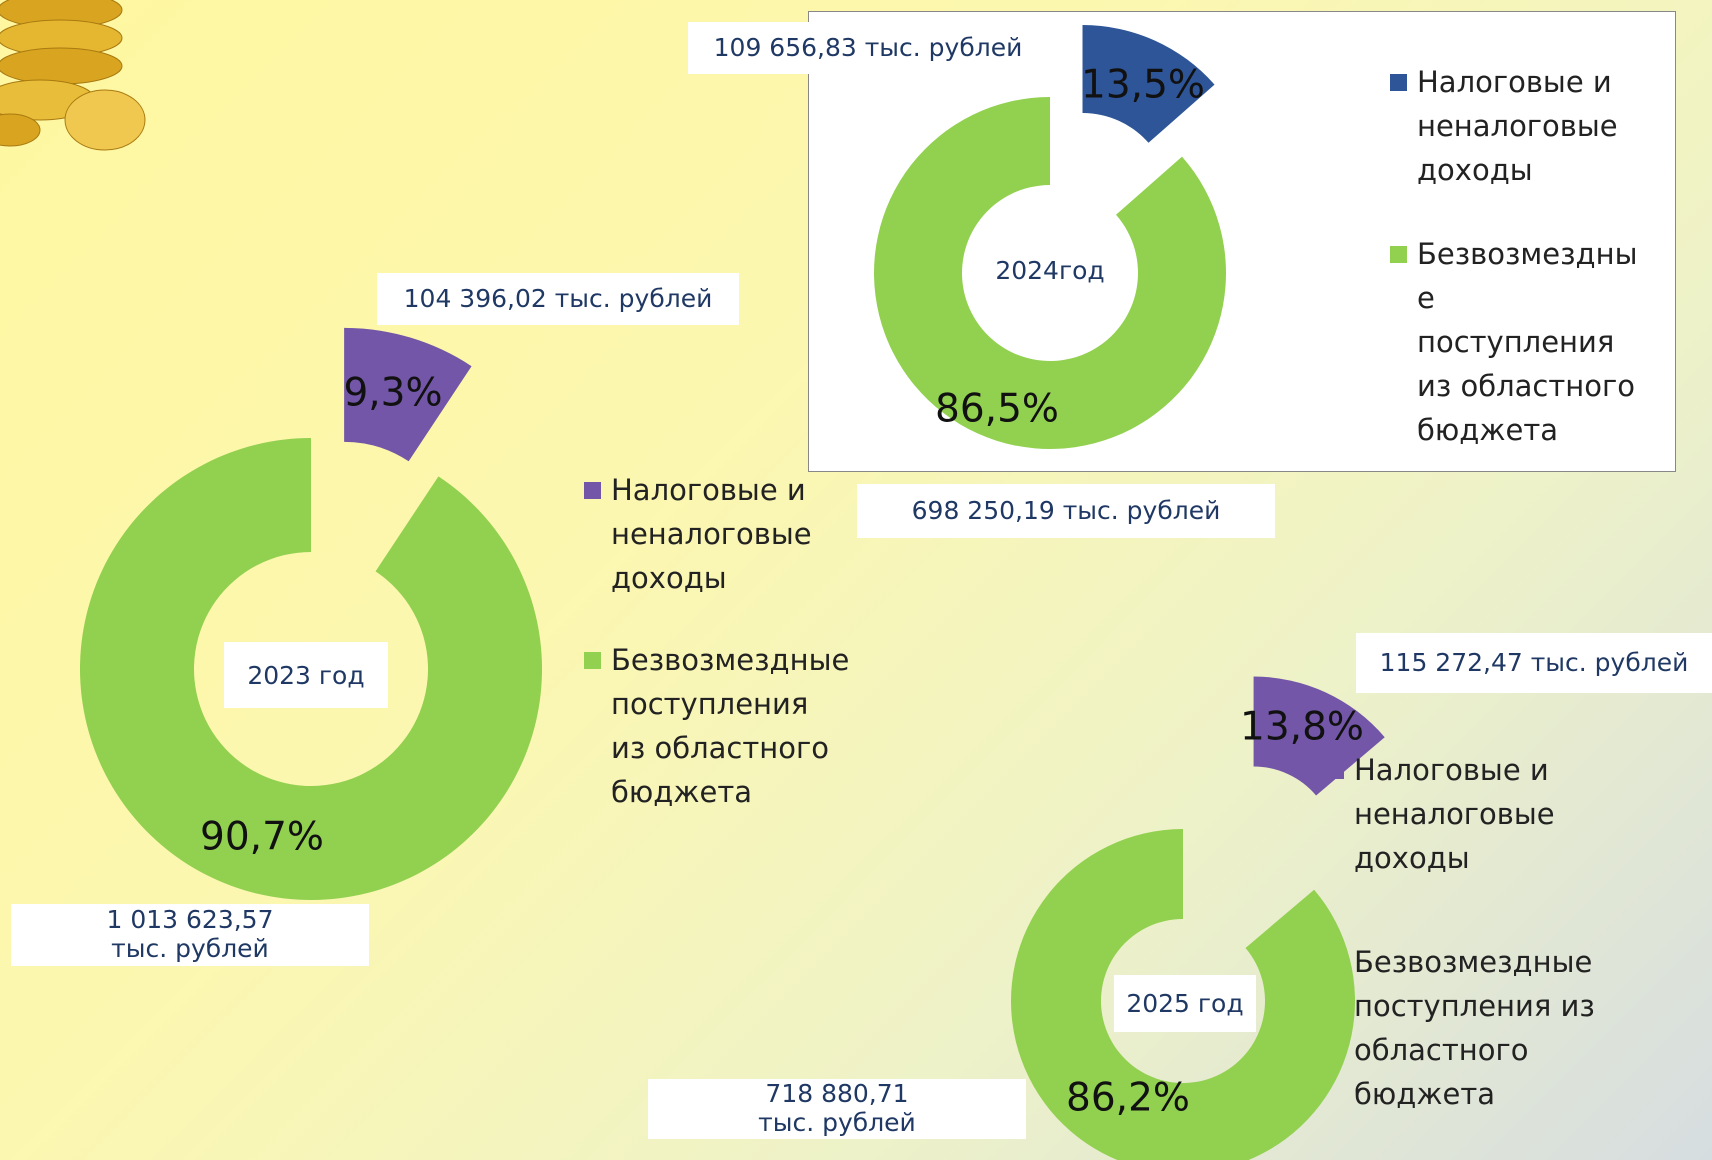  I want to click on percent-label: 13,5%, so click(1143, 85).